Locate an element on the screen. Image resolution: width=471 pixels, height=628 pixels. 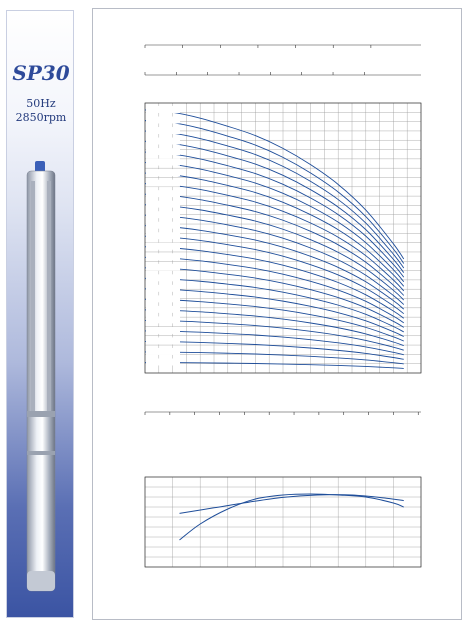
plot-frame is located at coordinates (283, 522).